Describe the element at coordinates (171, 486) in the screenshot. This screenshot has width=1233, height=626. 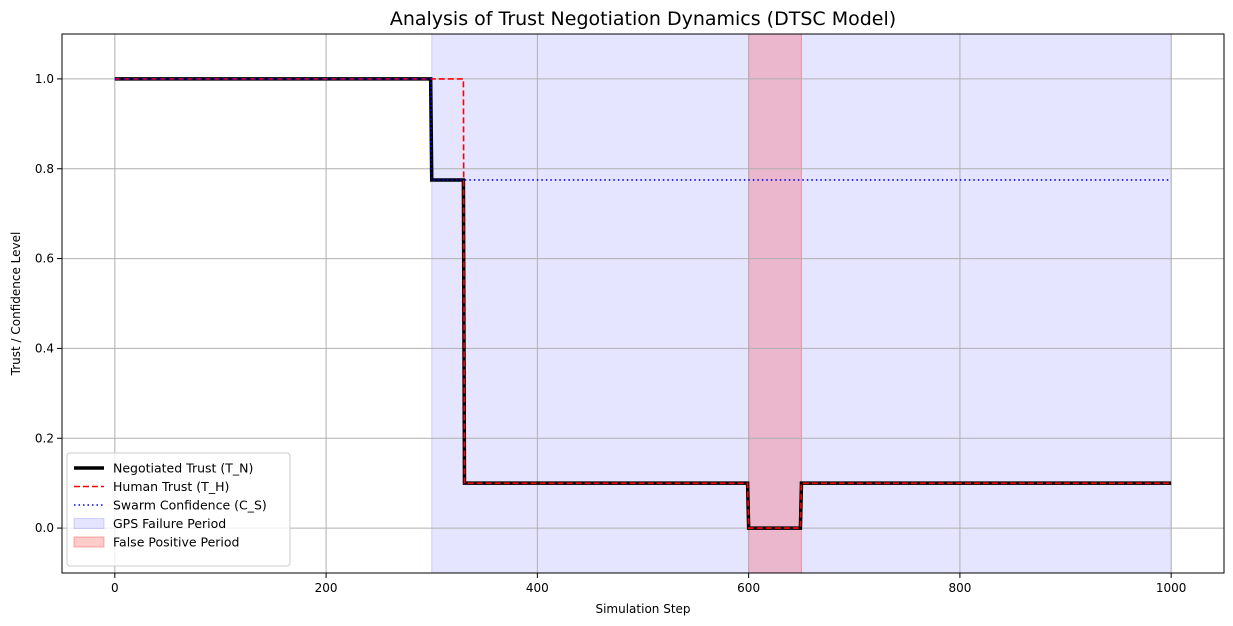
I see `legend-entry-label: Human Trust (T_H)` at that location.